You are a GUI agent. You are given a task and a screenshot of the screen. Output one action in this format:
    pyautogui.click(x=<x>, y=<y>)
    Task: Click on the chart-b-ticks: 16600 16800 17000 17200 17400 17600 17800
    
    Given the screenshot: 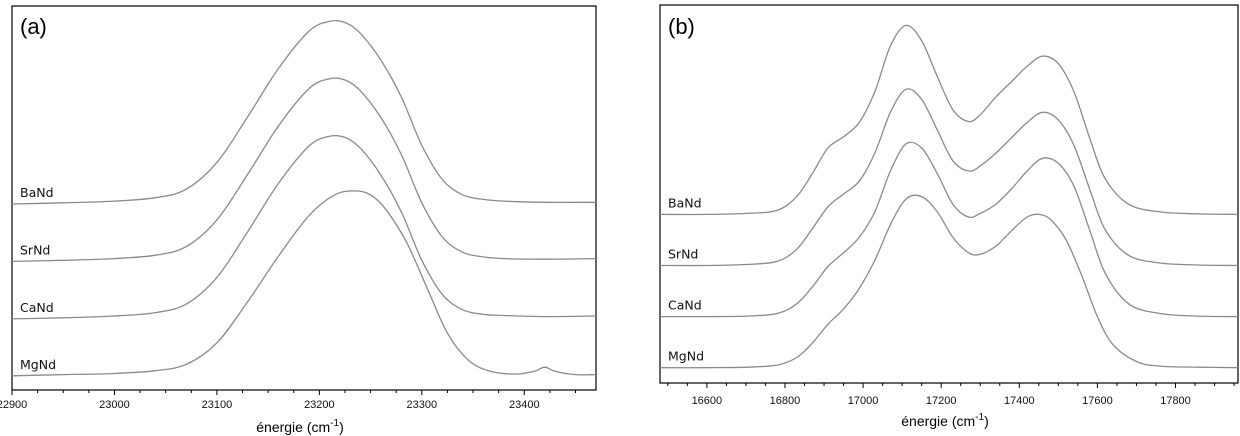 What is the action you would take?
    pyautogui.click(x=951, y=395)
    